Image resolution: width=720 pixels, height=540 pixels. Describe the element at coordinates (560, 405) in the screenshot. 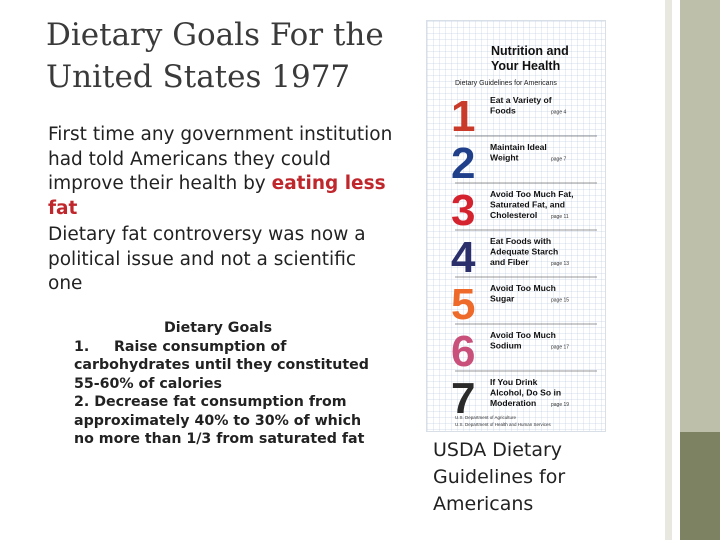

I see `poster-guideline-7-page: page 19` at that location.